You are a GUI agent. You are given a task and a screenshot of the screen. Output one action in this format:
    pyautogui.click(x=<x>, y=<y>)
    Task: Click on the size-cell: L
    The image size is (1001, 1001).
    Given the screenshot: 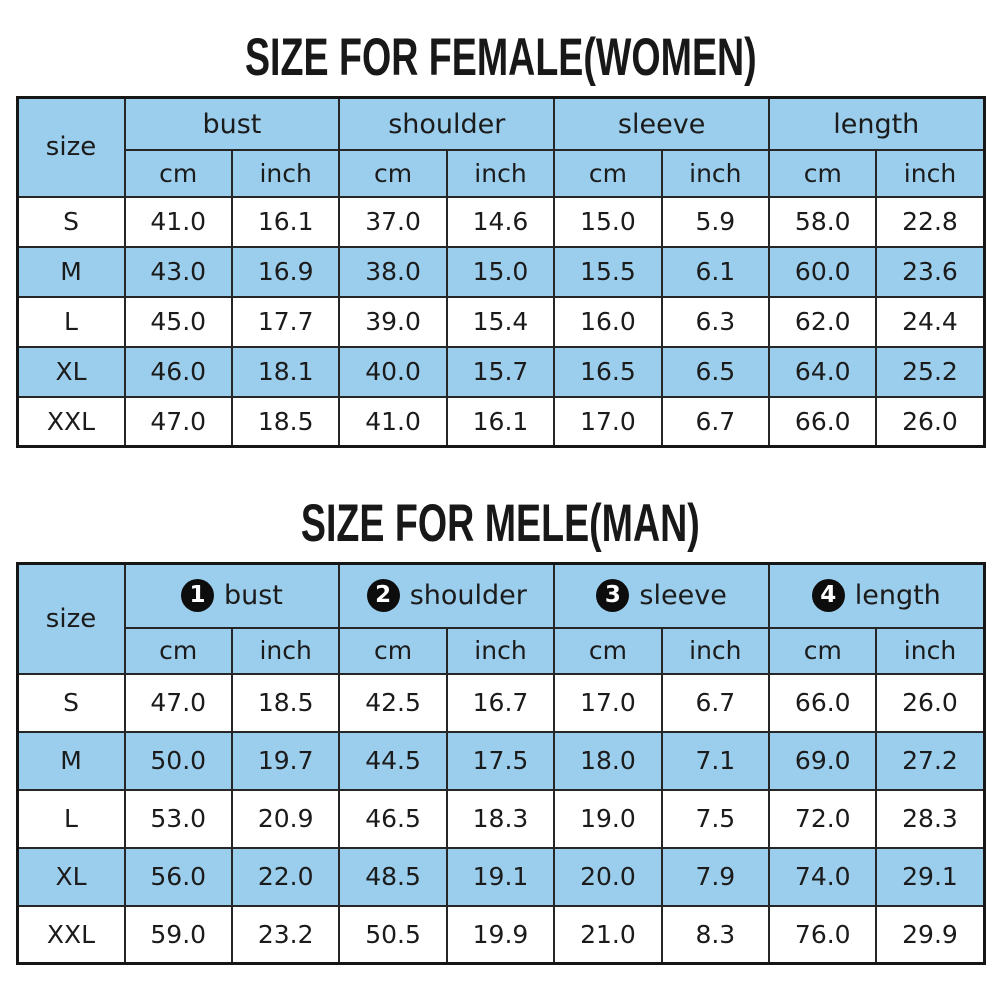 What is the action you would take?
    pyautogui.click(x=71, y=321)
    